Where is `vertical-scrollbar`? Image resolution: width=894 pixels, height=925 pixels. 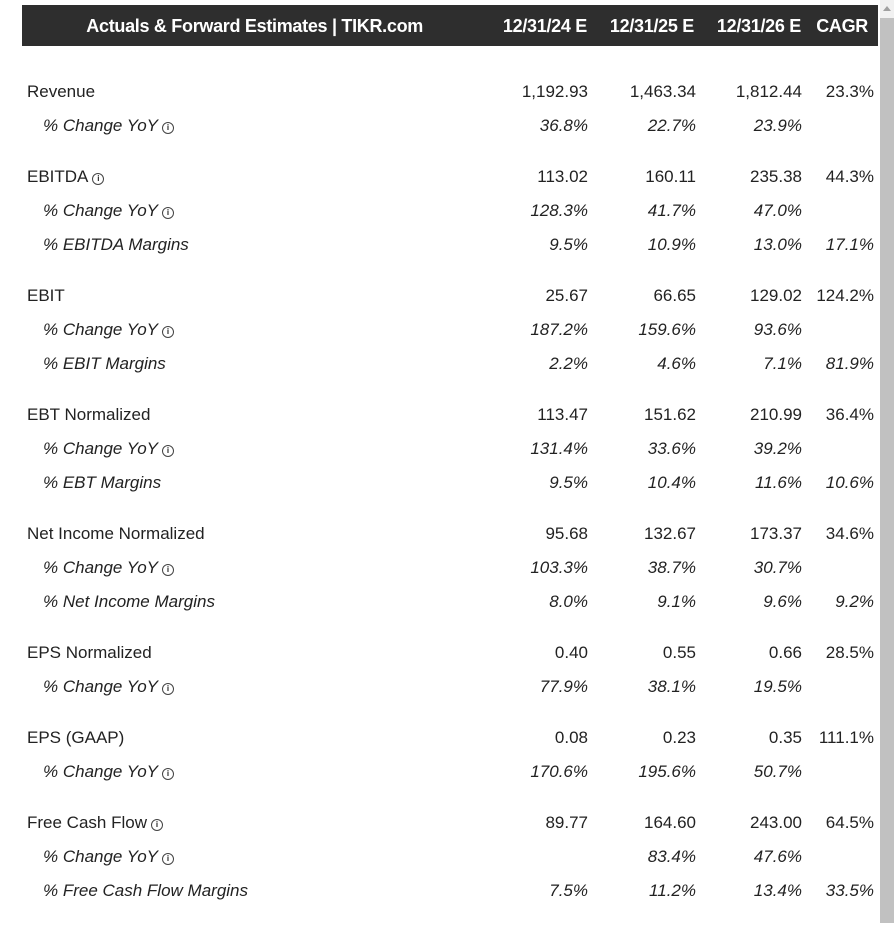 vertical-scrollbar is located at coordinates (887, 461).